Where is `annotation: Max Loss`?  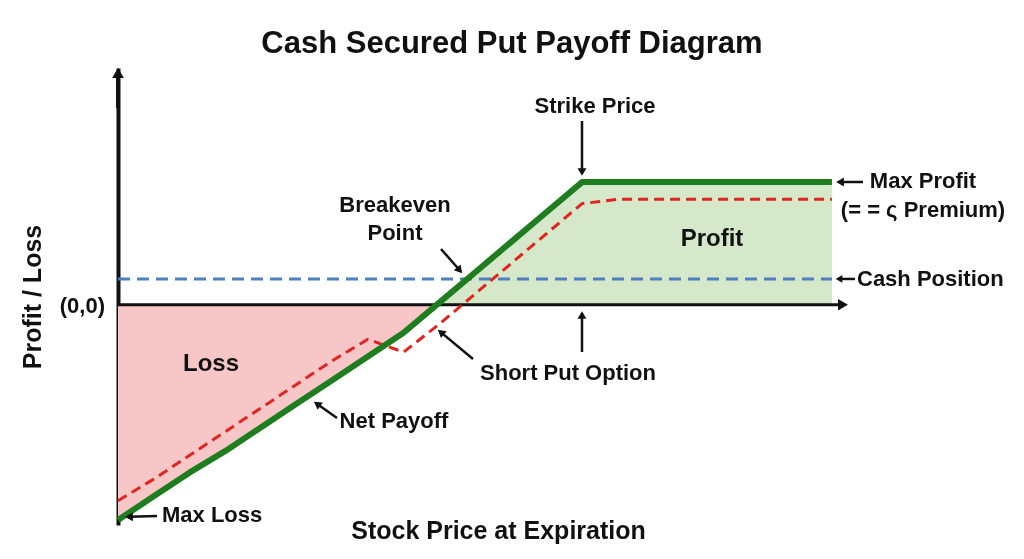
annotation: Max Loss is located at coordinates (212, 514).